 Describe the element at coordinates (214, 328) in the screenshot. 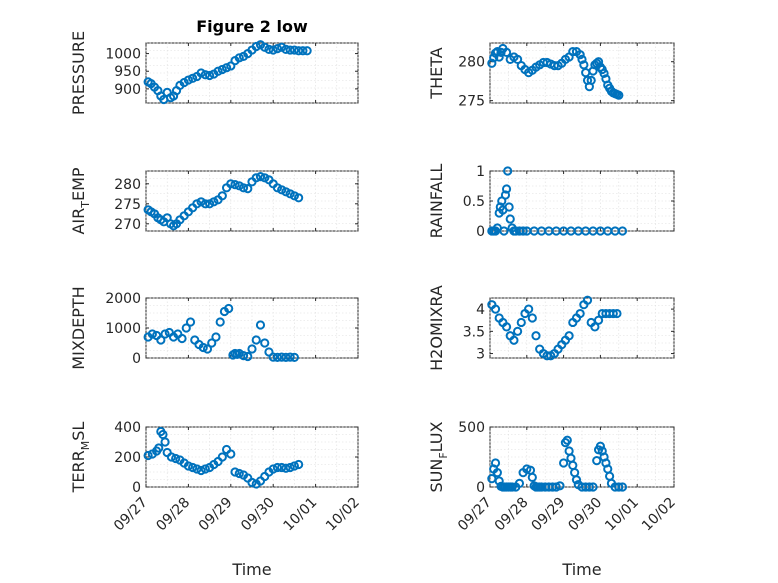

I see `subplot-mixdepth: 0 1000 2000 MIXDEPTH` at that location.